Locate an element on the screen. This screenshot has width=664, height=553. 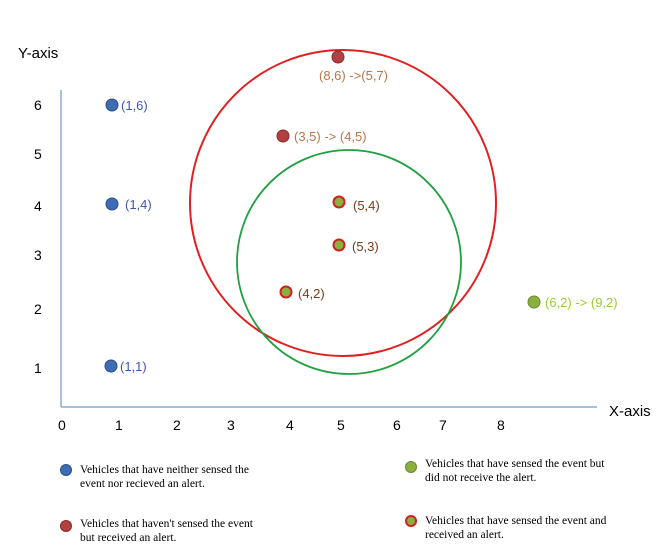
point-5-4: (5,4) is located at coordinates (356, 204).